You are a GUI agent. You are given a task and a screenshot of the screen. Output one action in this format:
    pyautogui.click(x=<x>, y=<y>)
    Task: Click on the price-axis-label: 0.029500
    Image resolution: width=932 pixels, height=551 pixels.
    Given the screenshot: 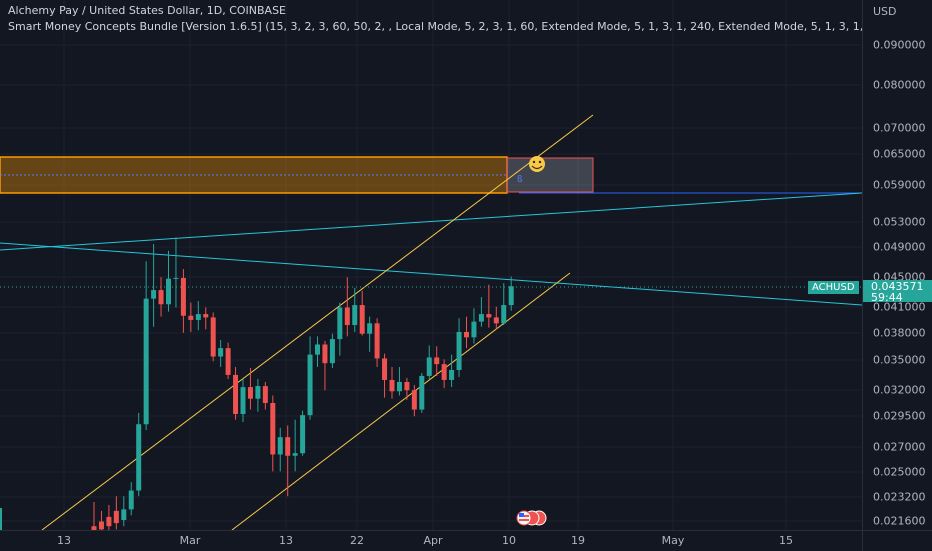 What is the action you would take?
    pyautogui.click(x=899, y=416)
    